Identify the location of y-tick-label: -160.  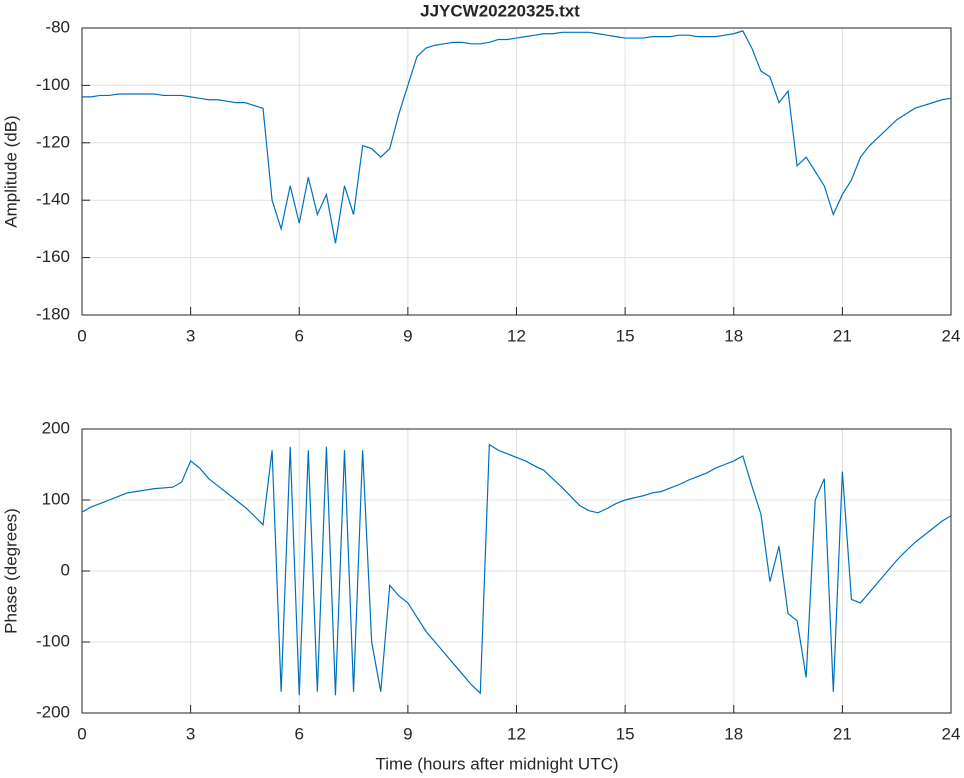
(53, 256).